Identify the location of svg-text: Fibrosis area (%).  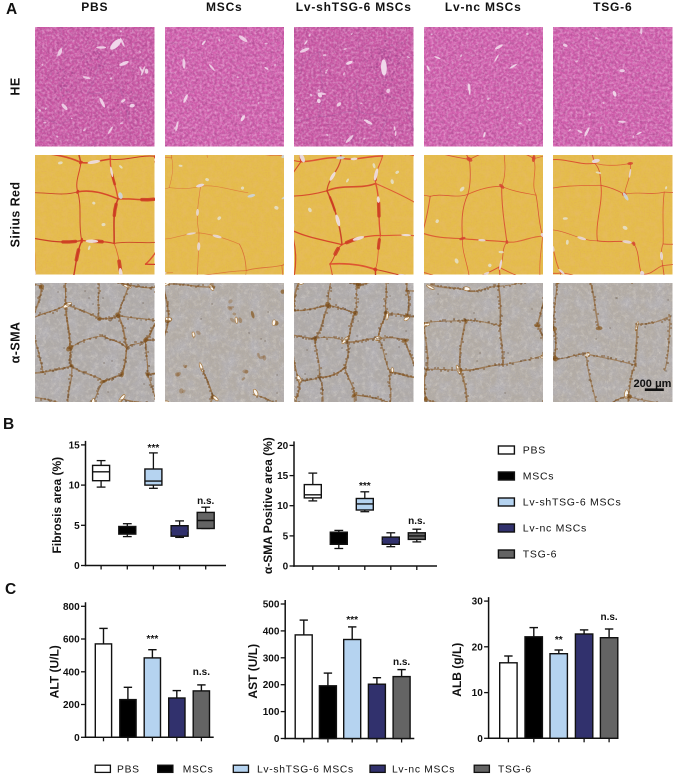
(57, 505).